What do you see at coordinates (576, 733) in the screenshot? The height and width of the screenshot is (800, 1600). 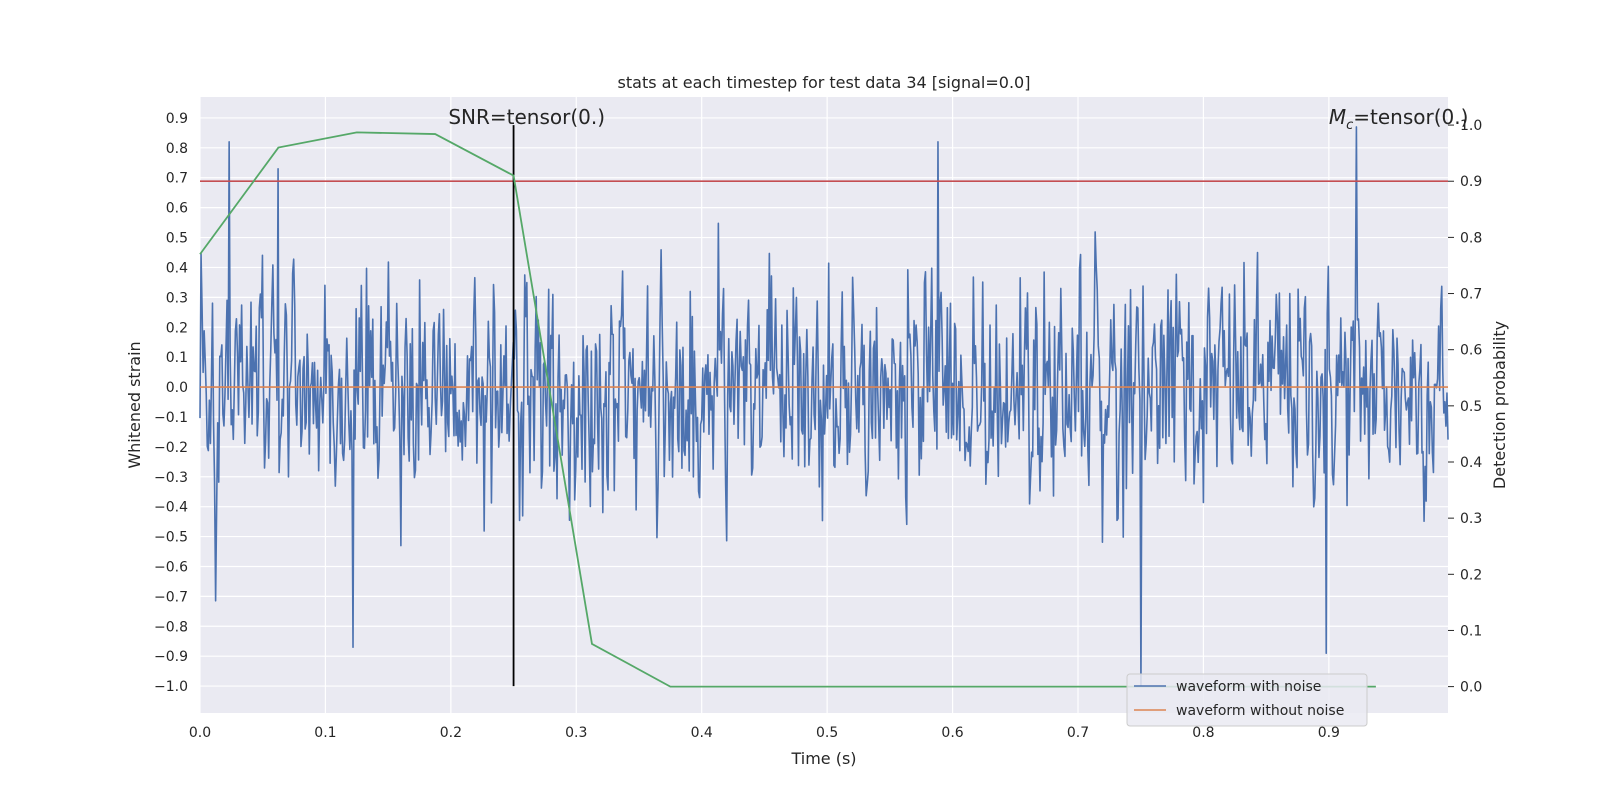 I see `x-tick-label: 0.3` at bounding box center [576, 733].